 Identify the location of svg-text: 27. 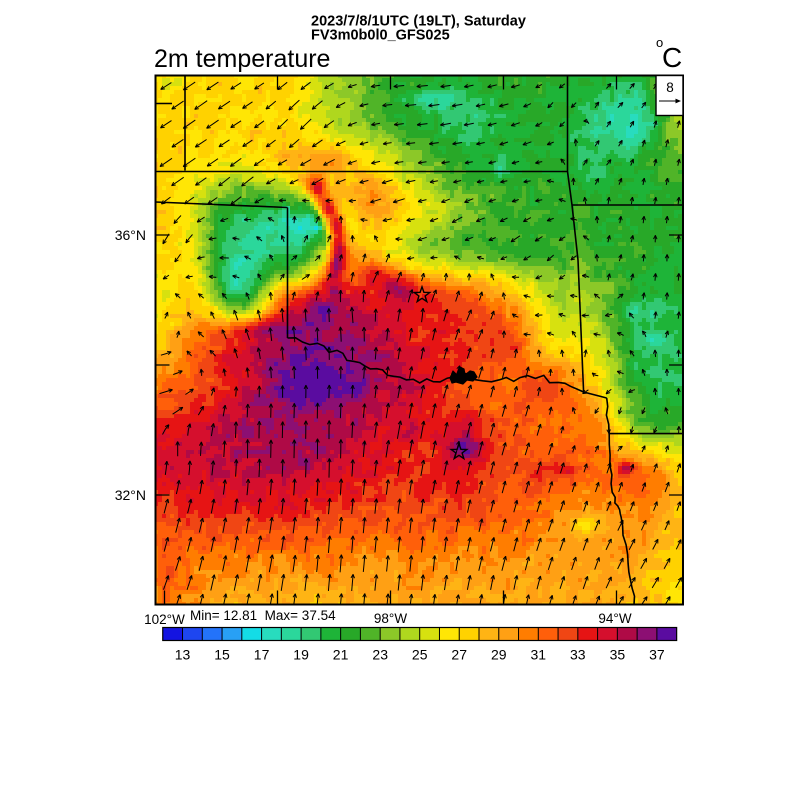
(459, 655).